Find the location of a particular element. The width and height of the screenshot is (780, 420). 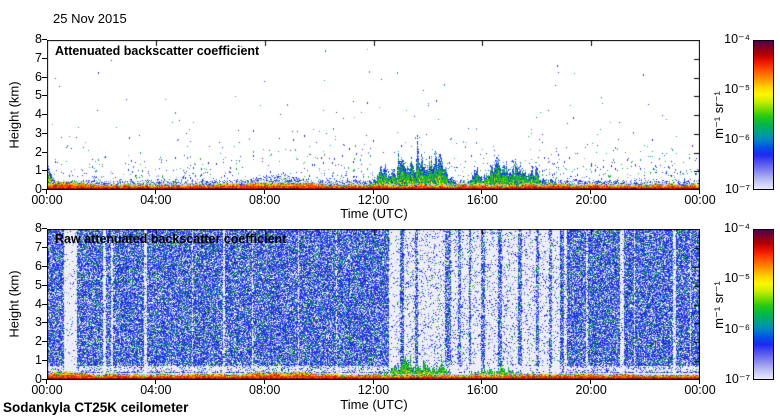

panel-title-attenuated: Attenuated backscatter coefficient is located at coordinates (157, 51).